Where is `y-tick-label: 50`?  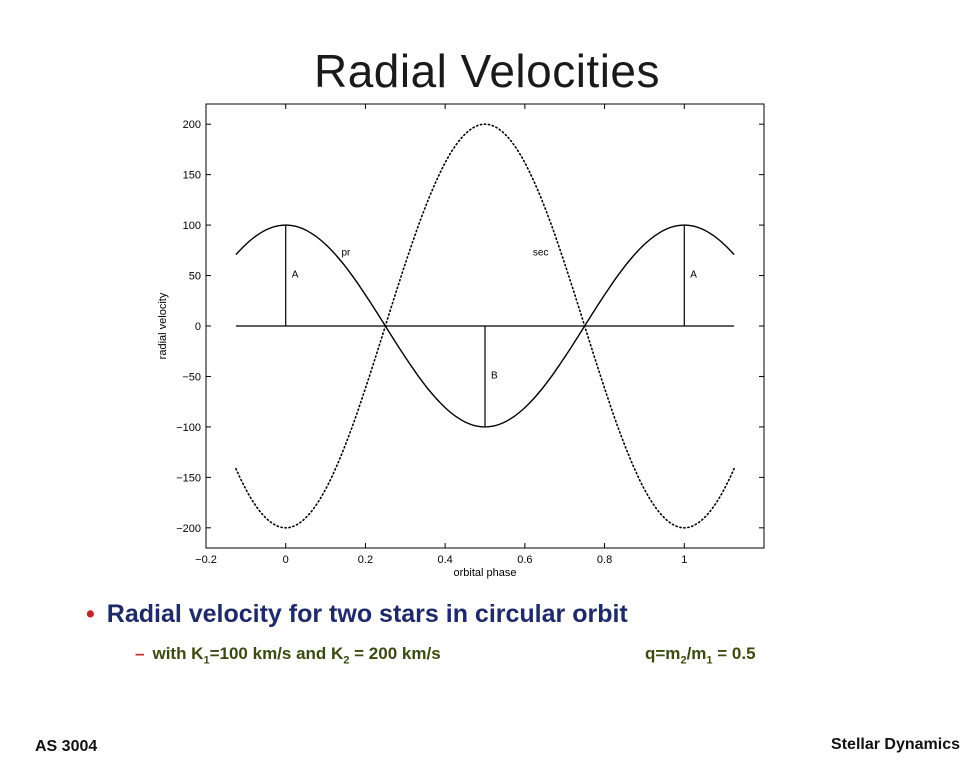 y-tick-label: 50 is located at coordinates (195, 277).